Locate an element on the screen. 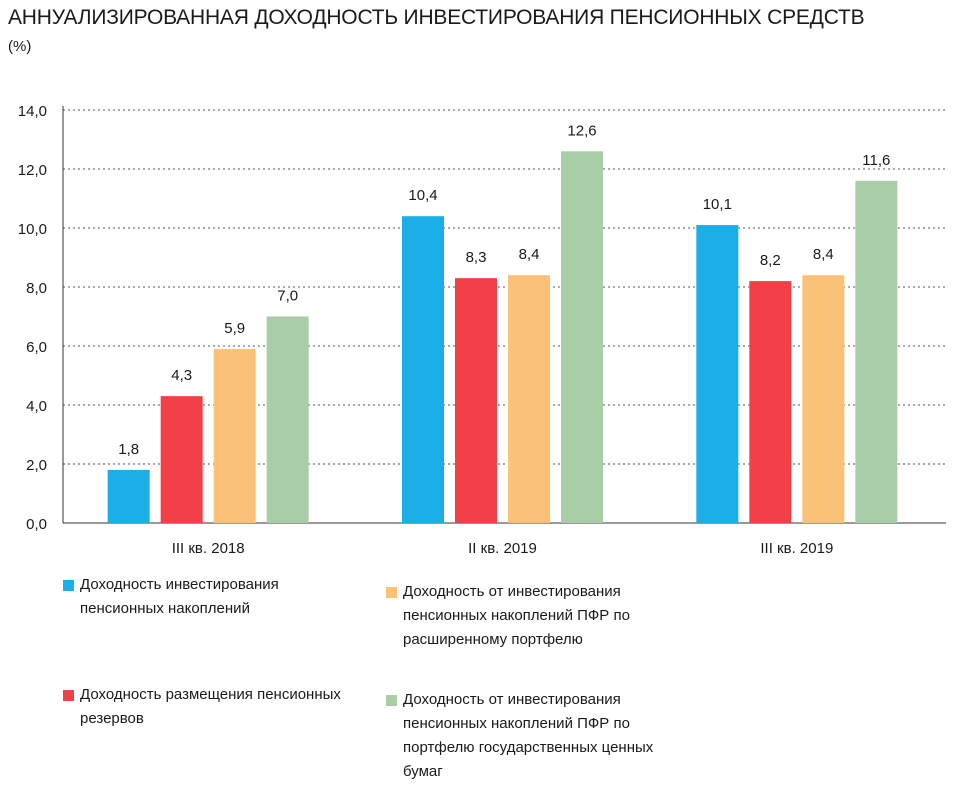 This screenshot has height=786, width=967. data-label: 12,6 is located at coordinates (581, 130).